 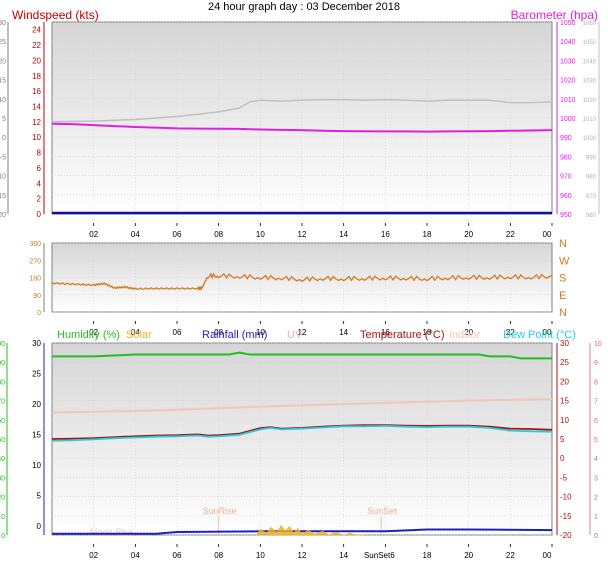 I want to click on rain-tick: 25, so click(x=36, y=373).